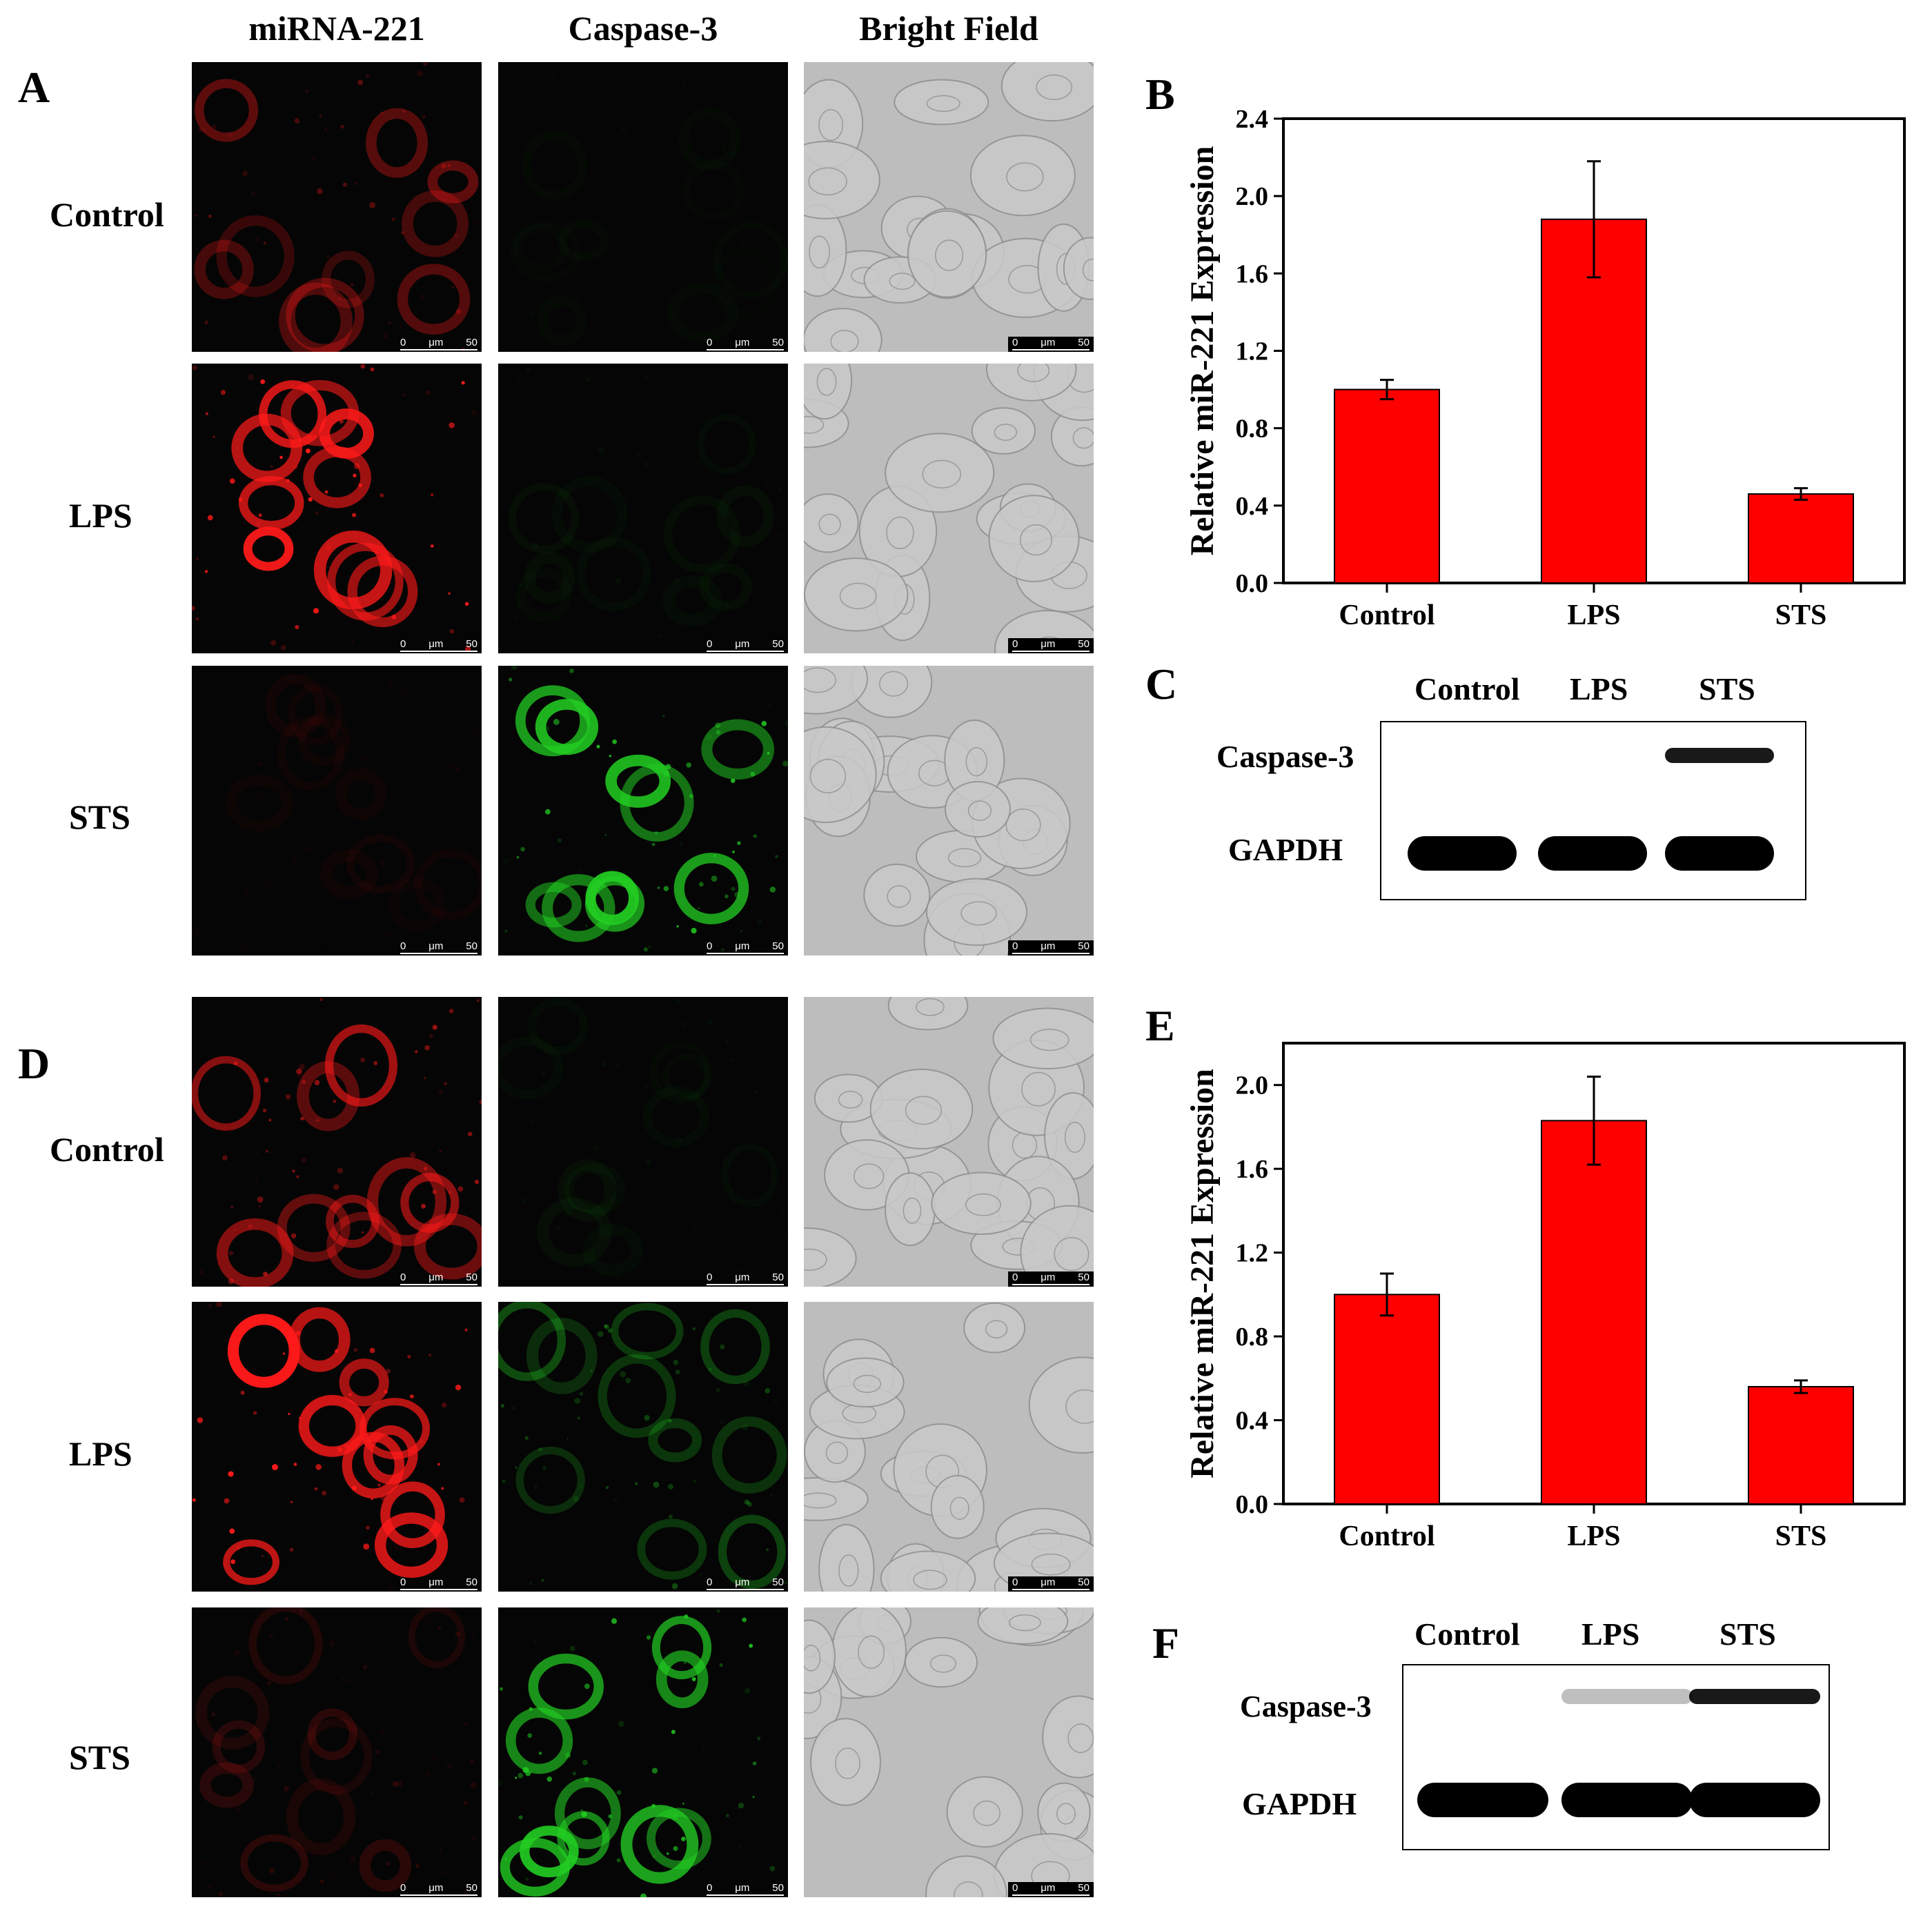 This screenshot has height=1920, width=1932. Describe the element at coordinates (643, 28) in the screenshot. I see `column-header-caspase: Caspase-3` at that location.